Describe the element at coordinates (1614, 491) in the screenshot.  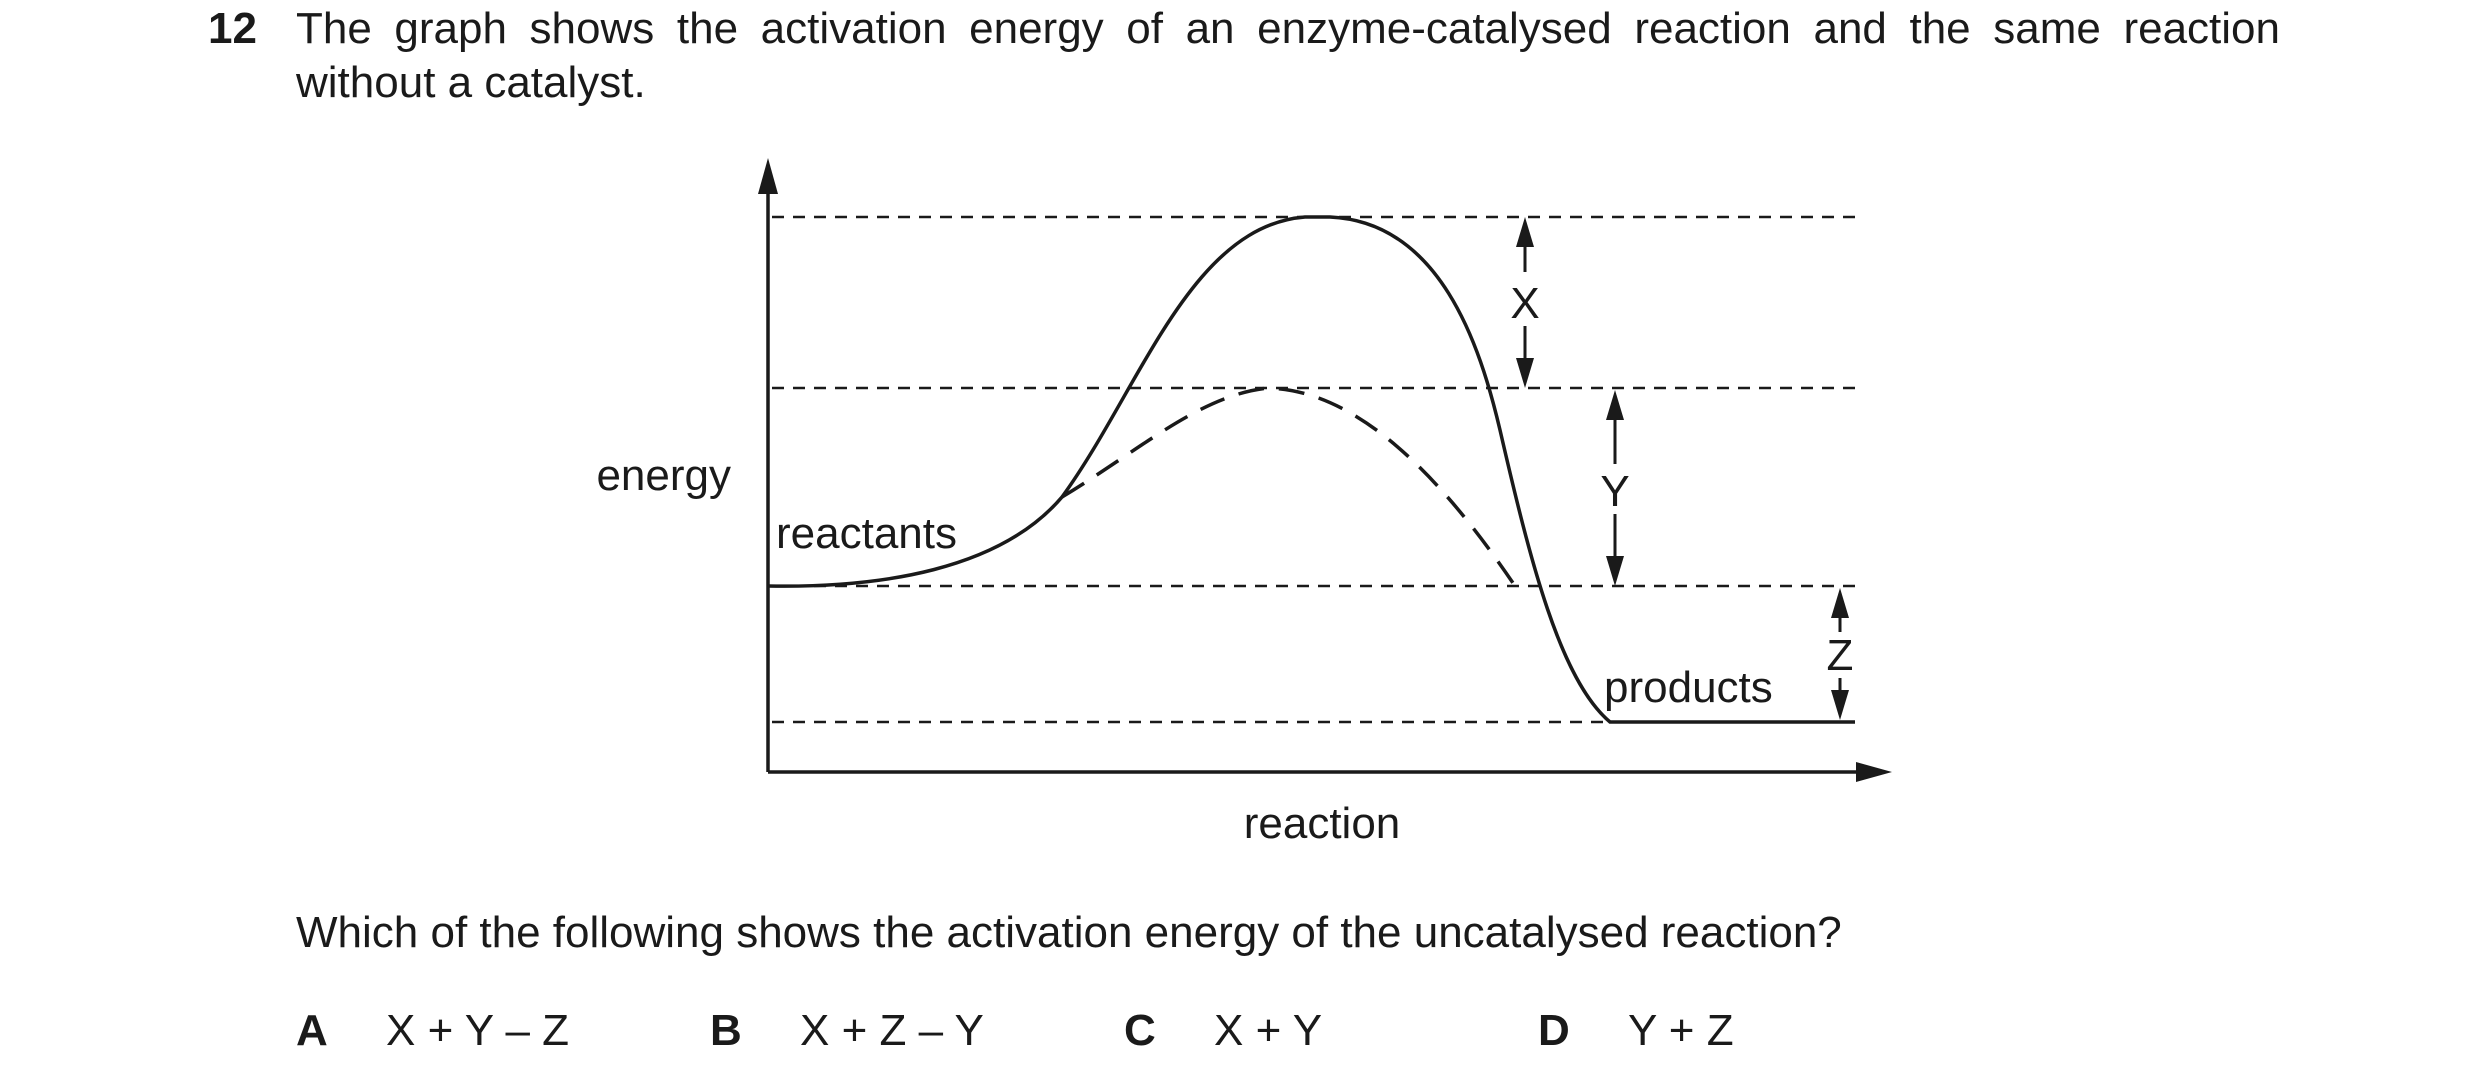
I see `arrow-y-label: Y` at that location.